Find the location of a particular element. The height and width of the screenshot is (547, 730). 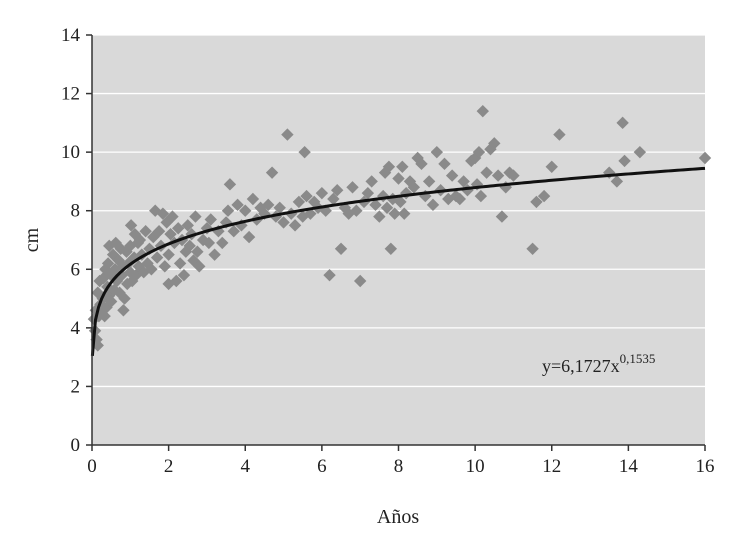

x-tick-label: 16 is located at coordinates (705, 466).